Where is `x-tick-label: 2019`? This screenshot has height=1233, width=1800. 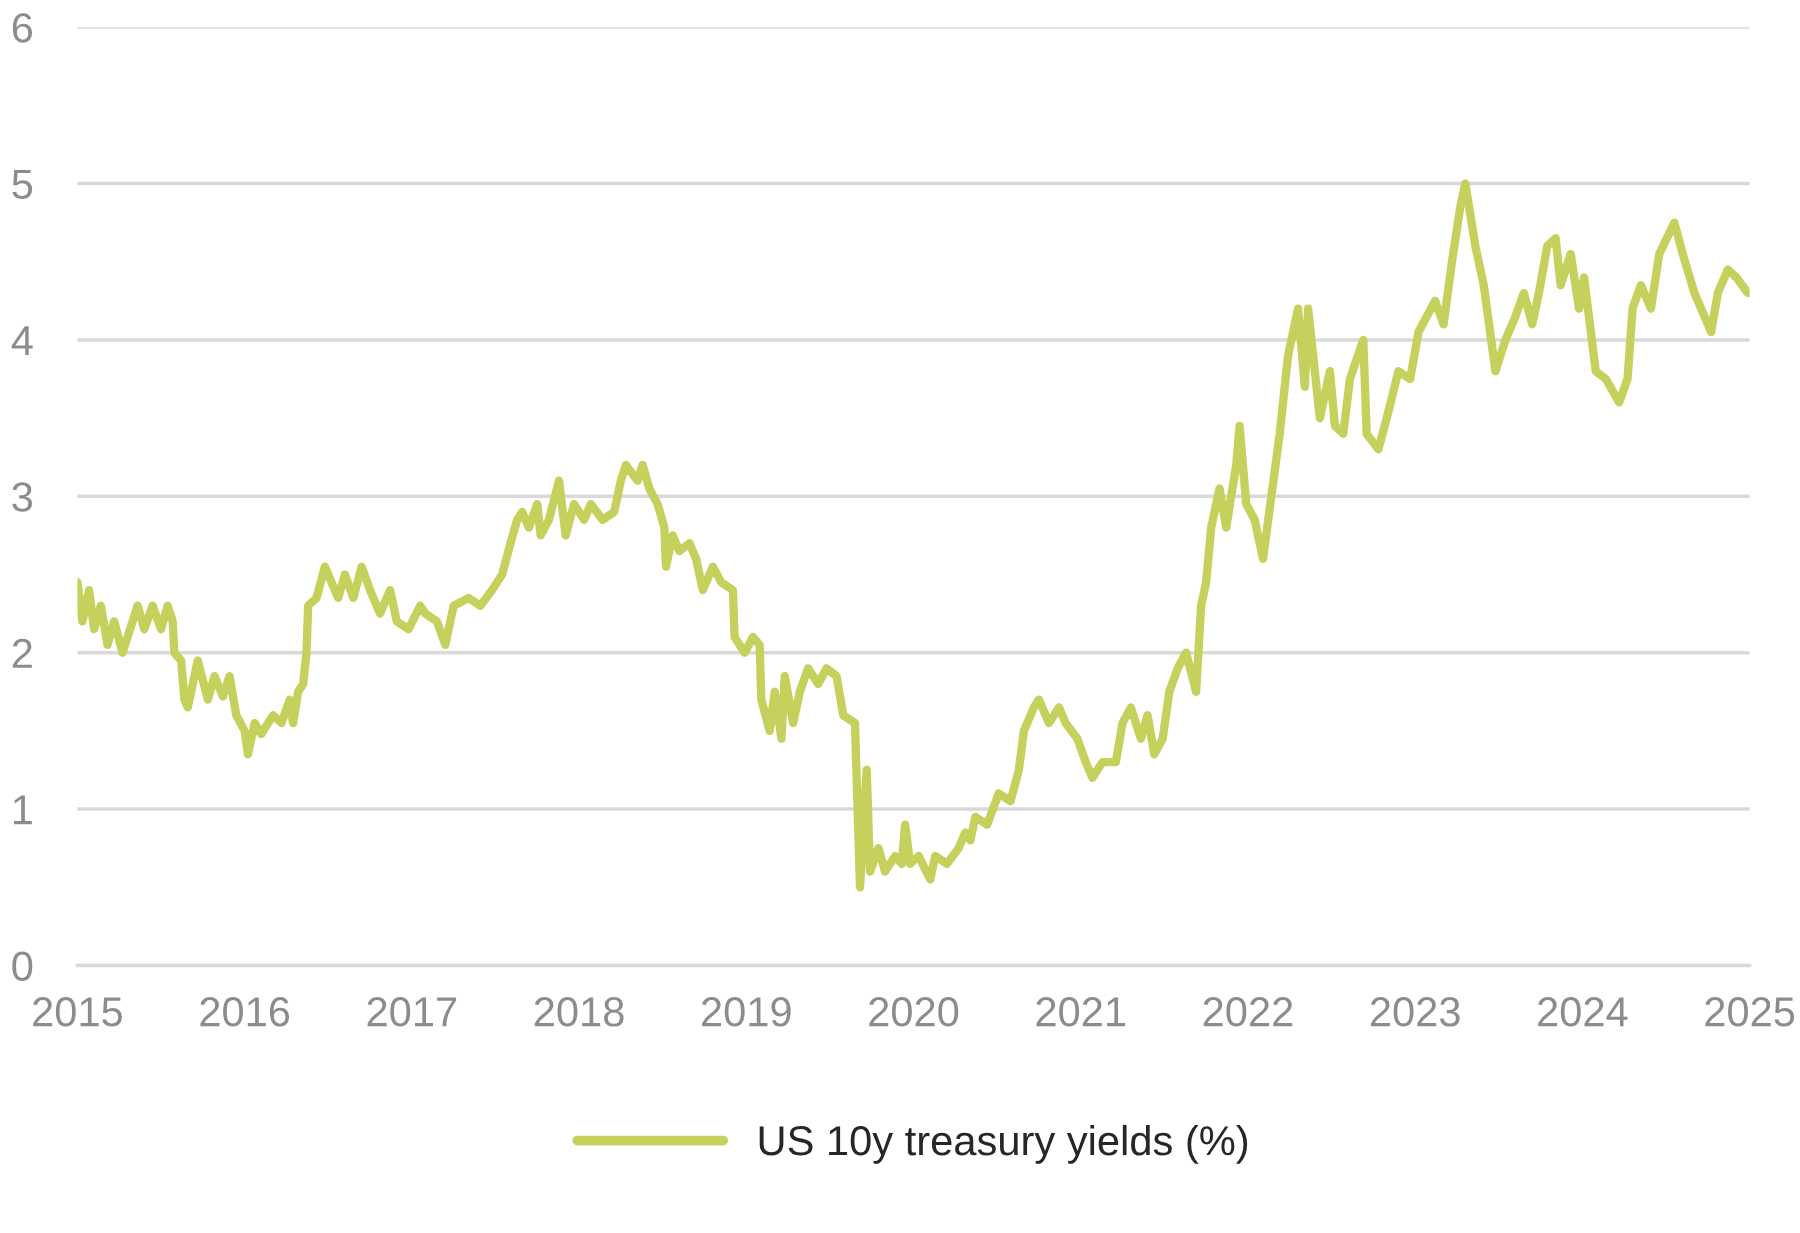 x-tick-label: 2019 is located at coordinates (746, 1012).